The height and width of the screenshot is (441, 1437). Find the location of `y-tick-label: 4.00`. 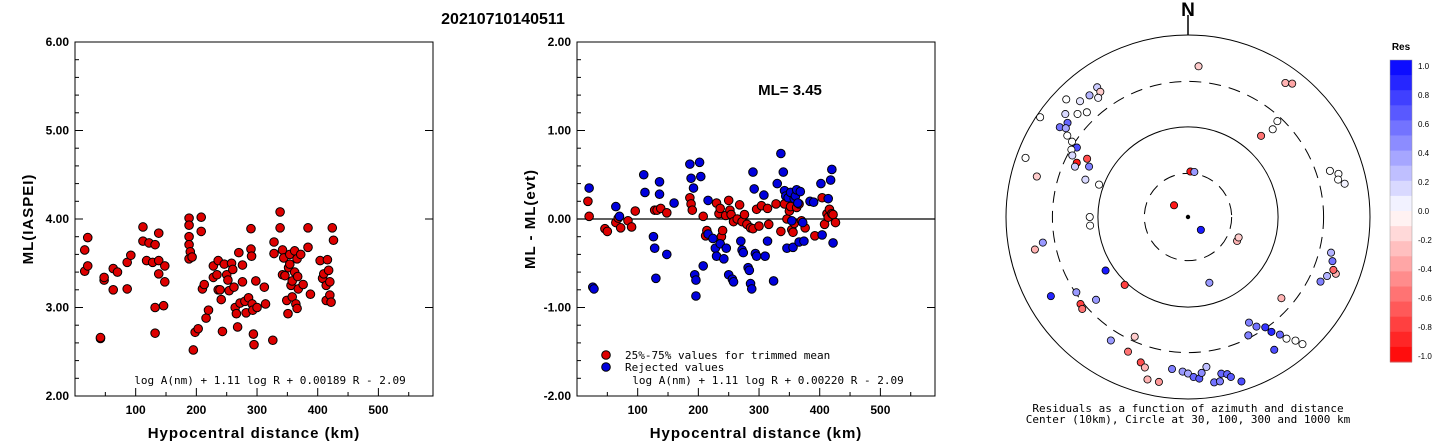

y-tick-label: 4.00 is located at coordinates (58, 219).